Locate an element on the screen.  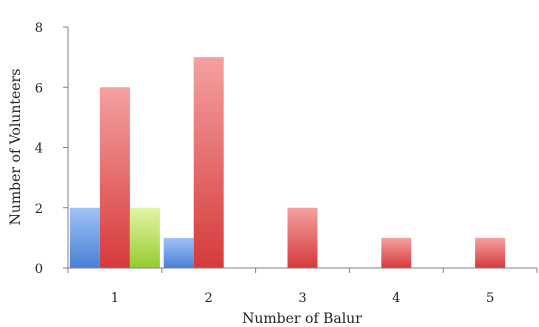
y-tick-label: 4 is located at coordinates (39, 149).